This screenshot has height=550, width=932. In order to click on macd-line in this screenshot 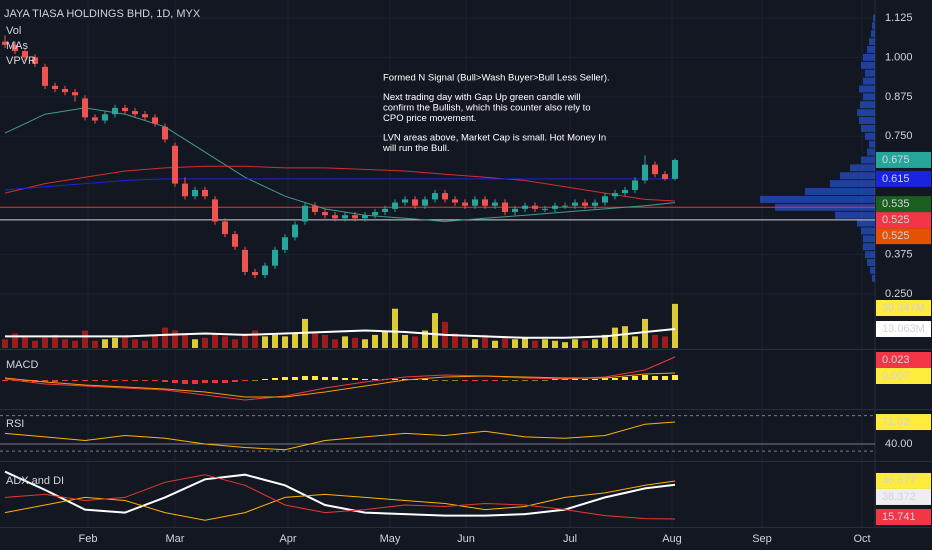, I will do `click(340, 385)`.